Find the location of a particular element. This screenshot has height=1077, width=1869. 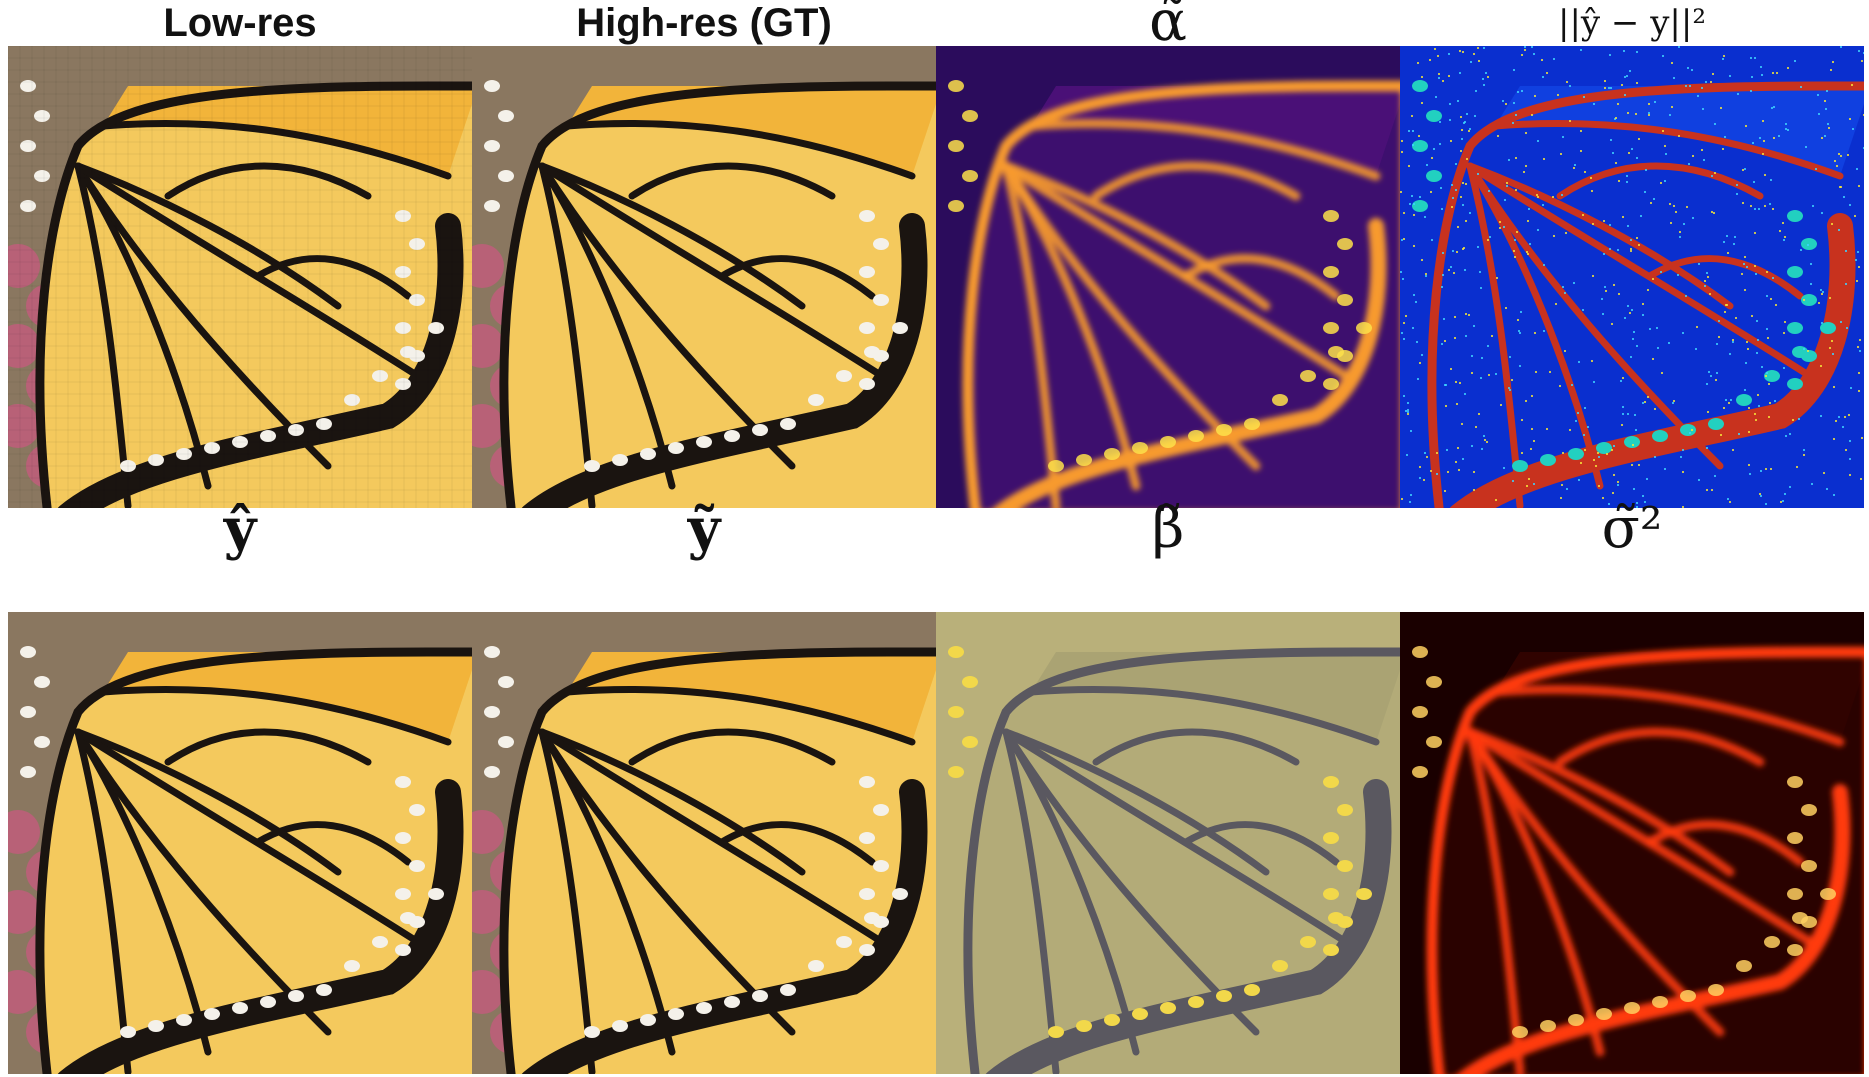

sigma-map is located at coordinates (1632, 843).